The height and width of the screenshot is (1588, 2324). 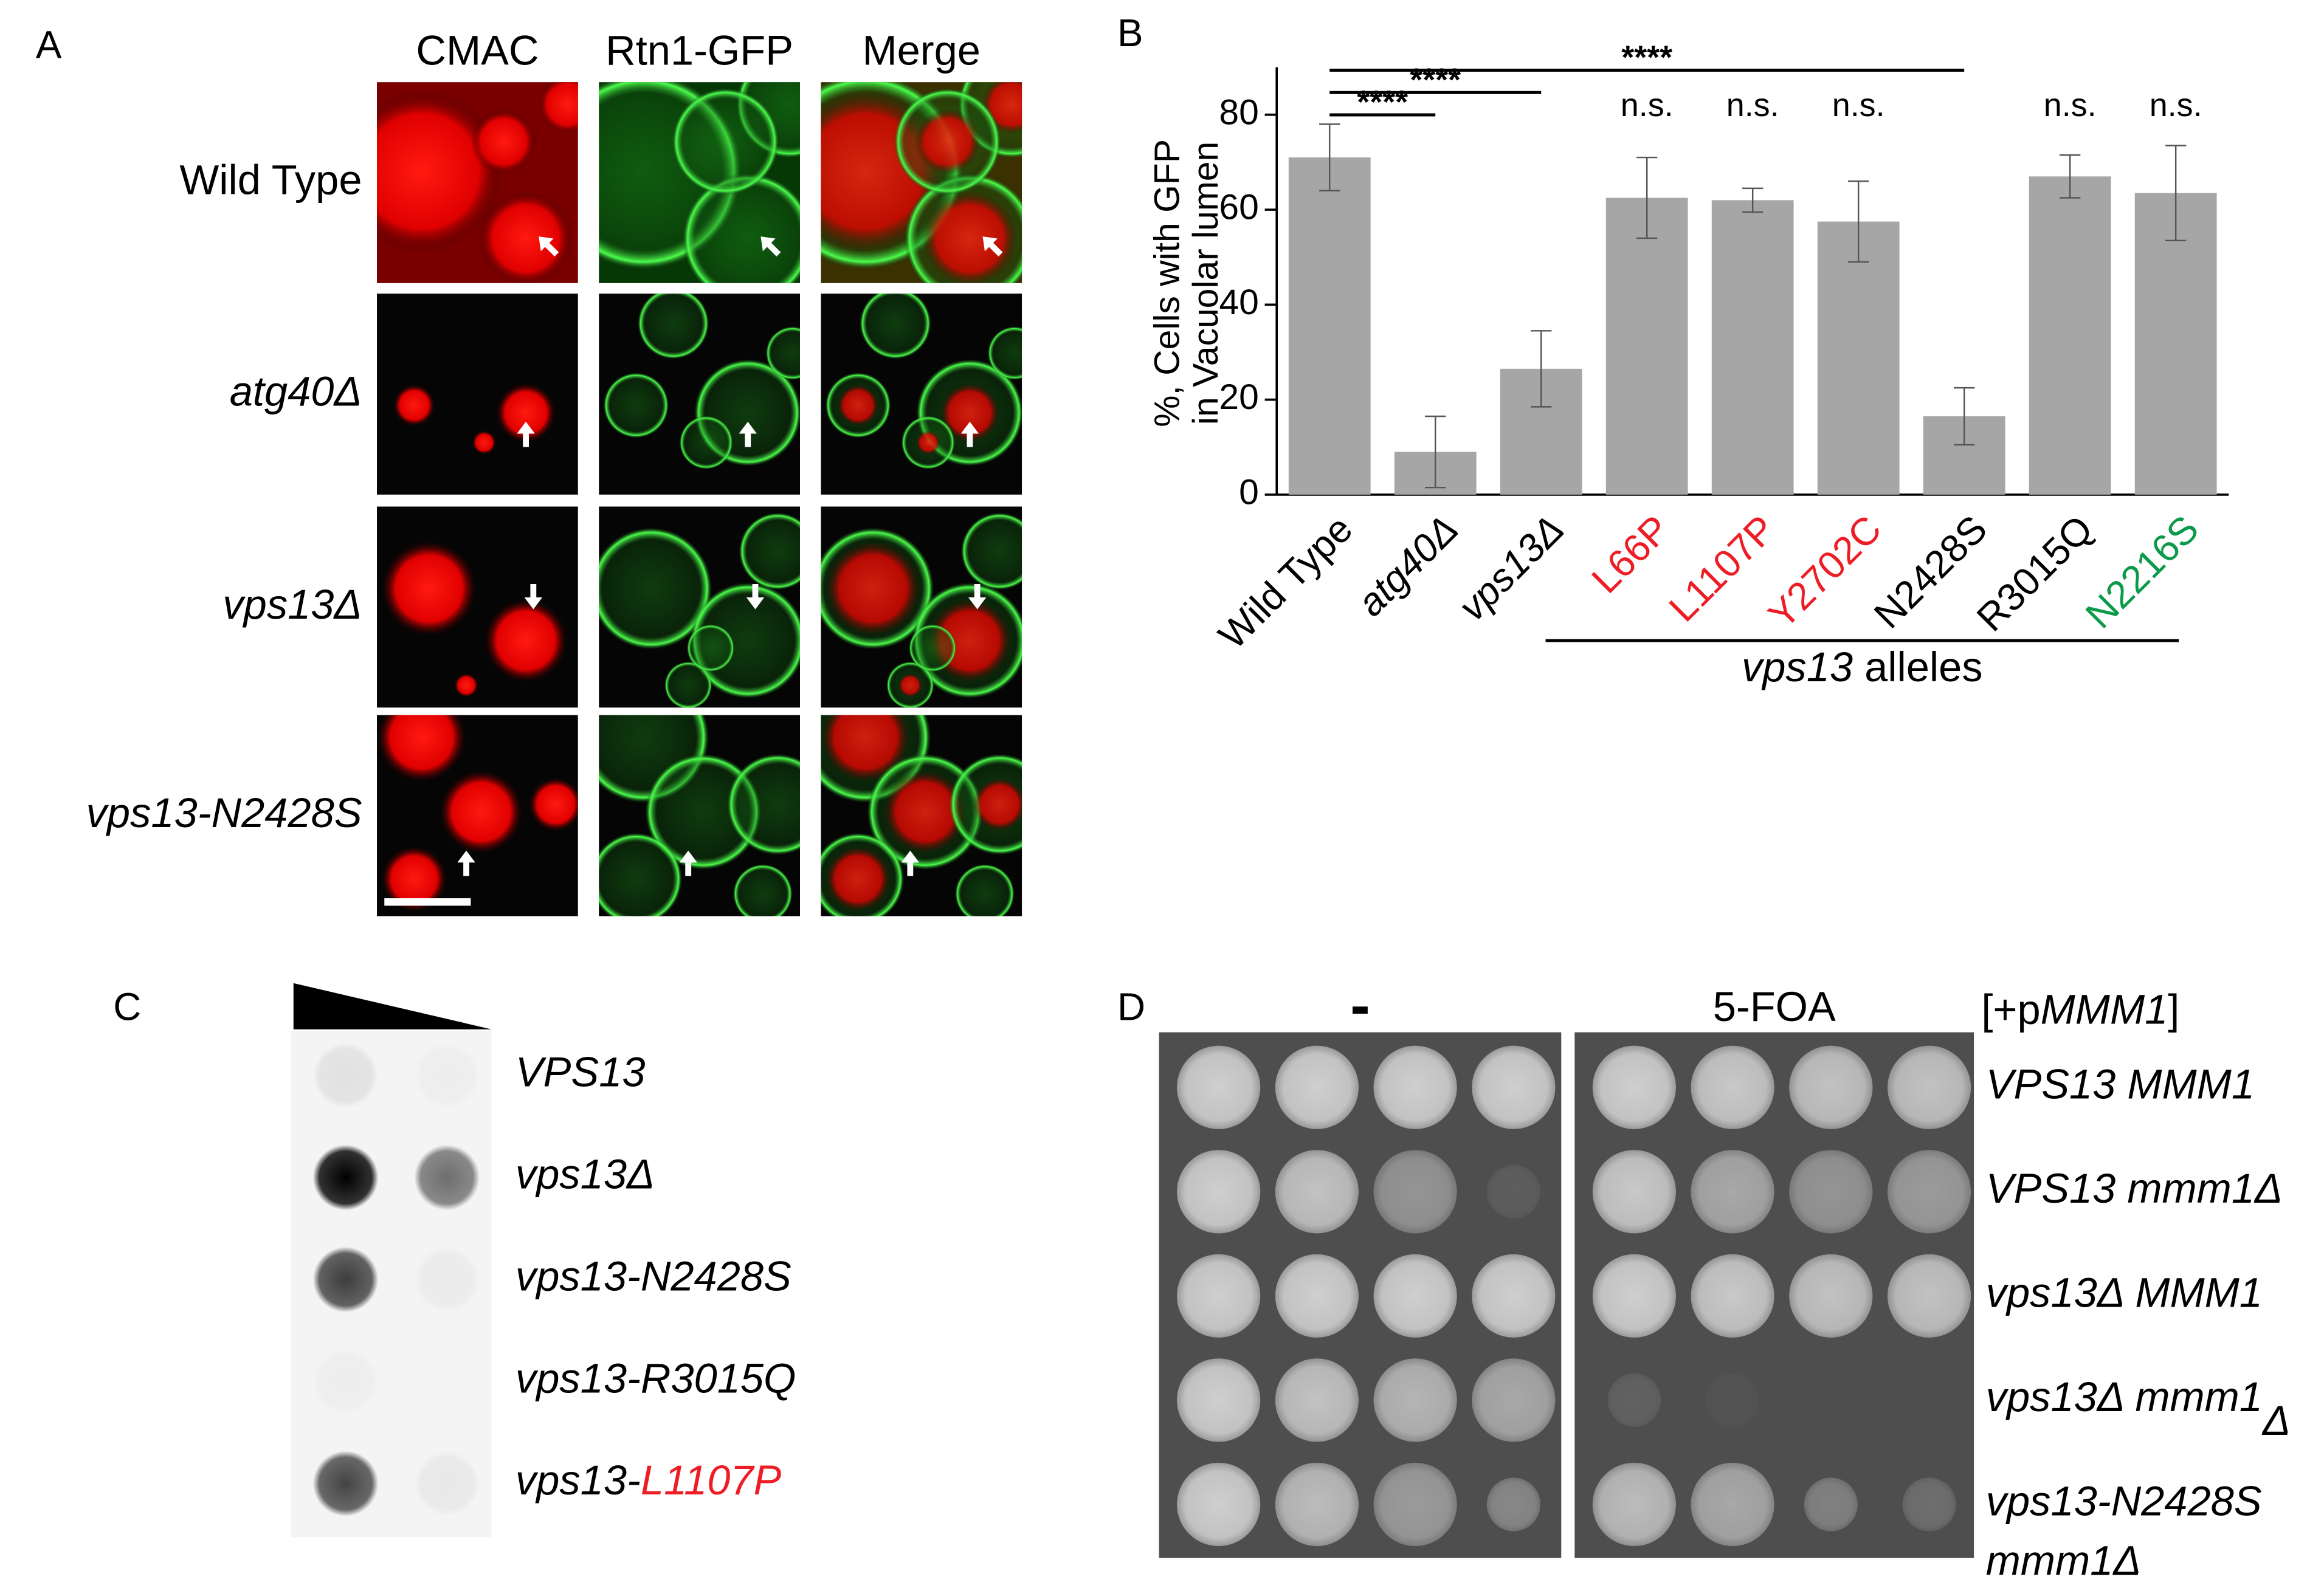 What do you see at coordinates (1131, 1007) in the screenshot?
I see `panel-label: D` at bounding box center [1131, 1007].